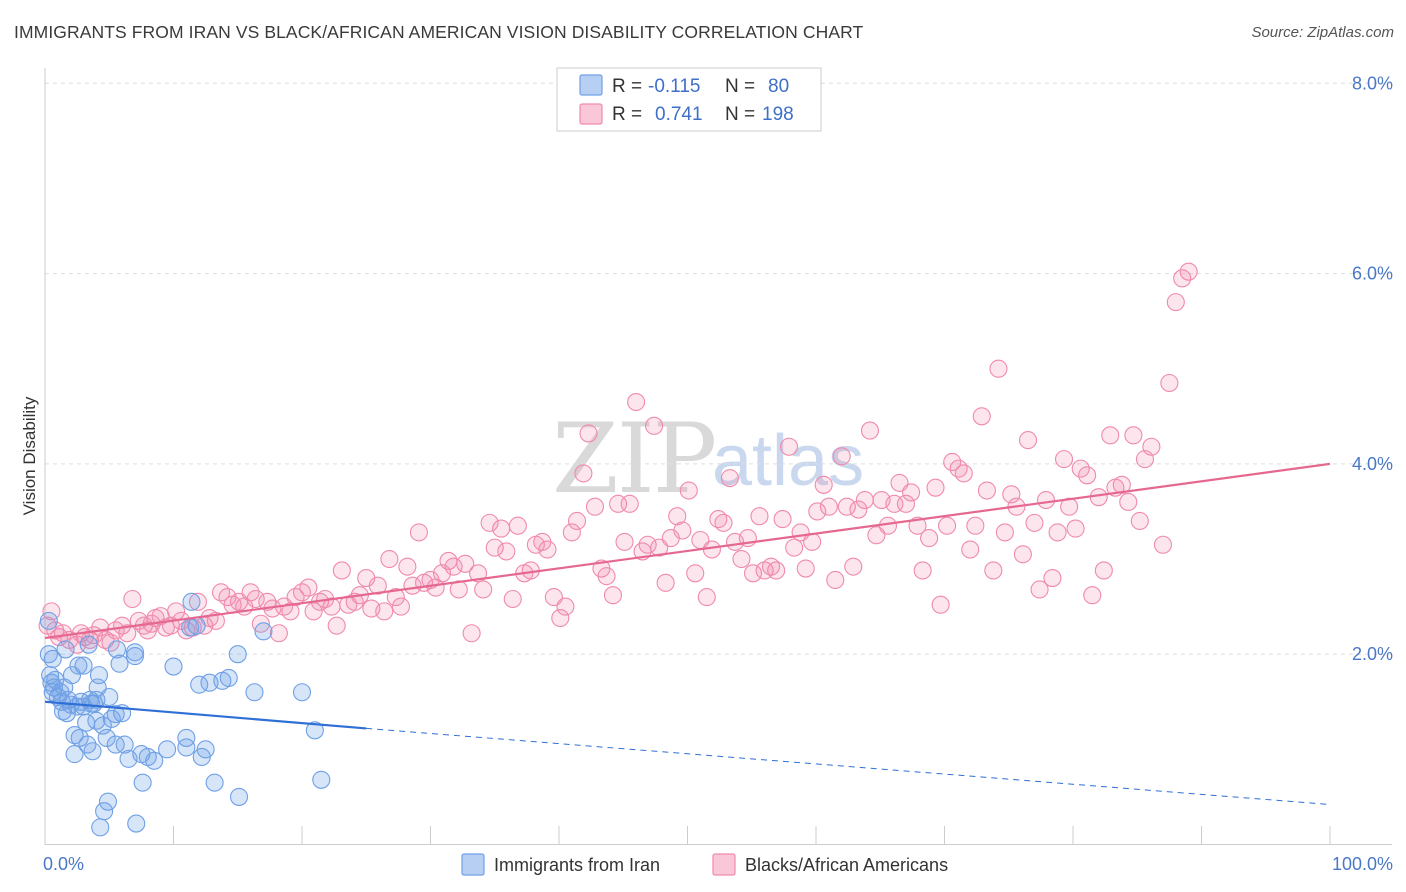 The image size is (1406, 892). I want to click on bottom-legend-label-black: Blacks/African Americans, so click(846, 865).